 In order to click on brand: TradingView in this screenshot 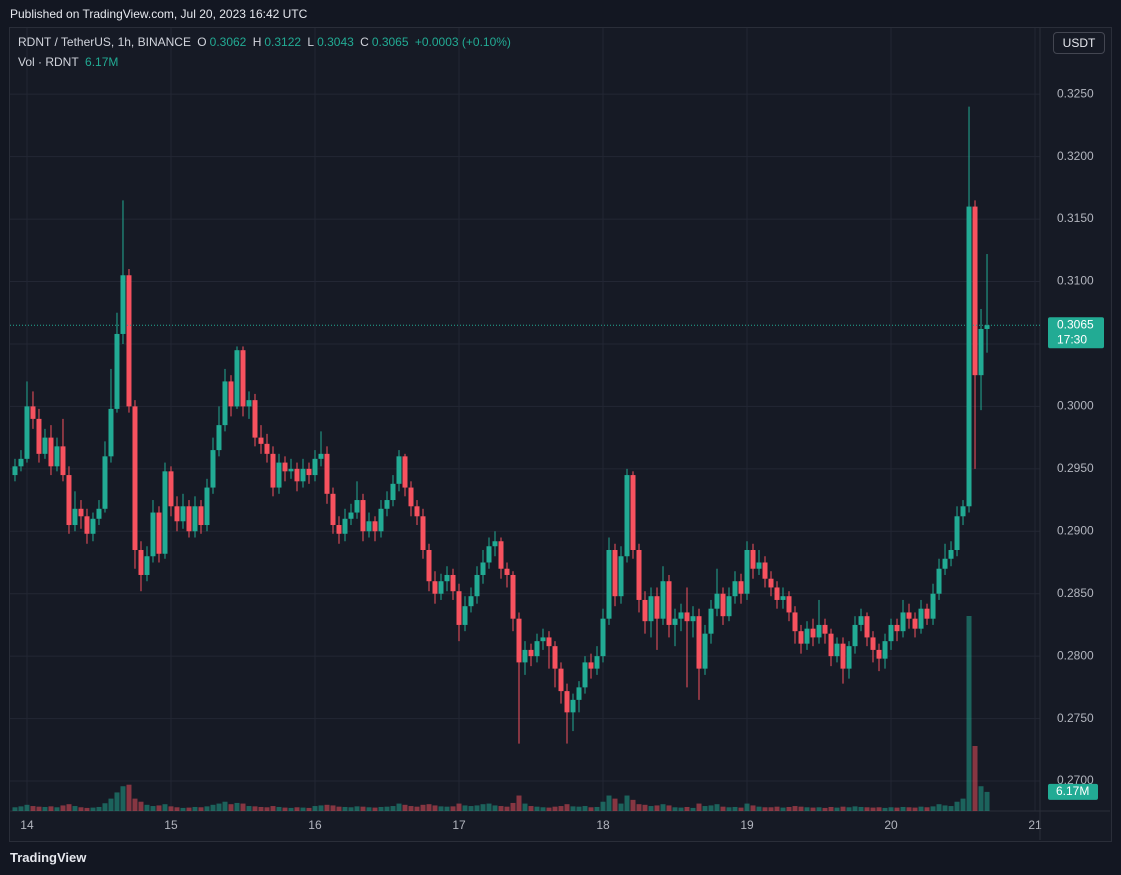, I will do `click(48, 857)`.